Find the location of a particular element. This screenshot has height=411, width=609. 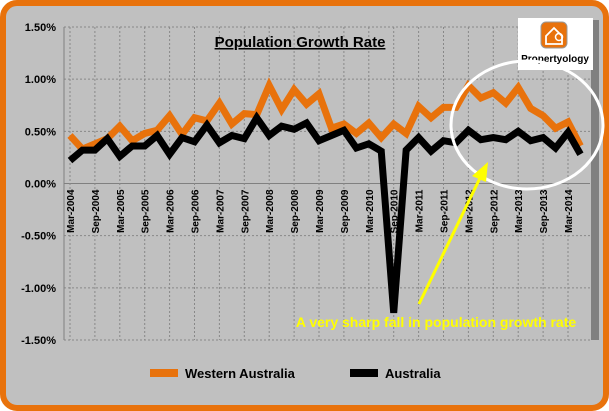

annotation-arrow-head is located at coordinates (480, 172).